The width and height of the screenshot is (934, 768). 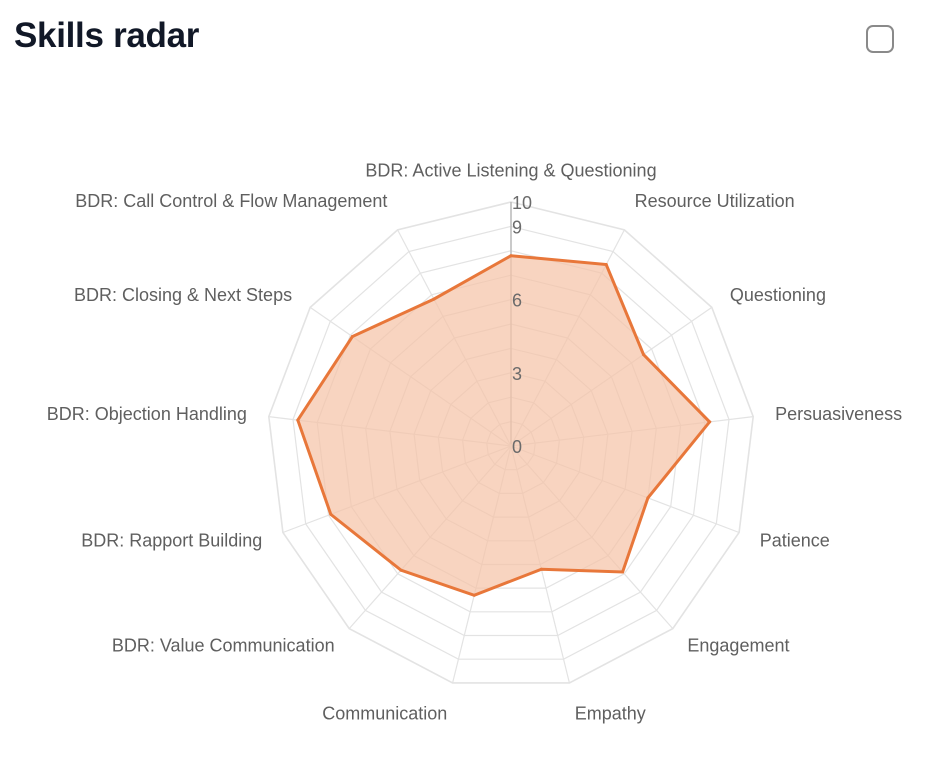 What do you see at coordinates (522, 325) in the screenshot?
I see `tick-labels: 0 3 6 9 10` at bounding box center [522, 325].